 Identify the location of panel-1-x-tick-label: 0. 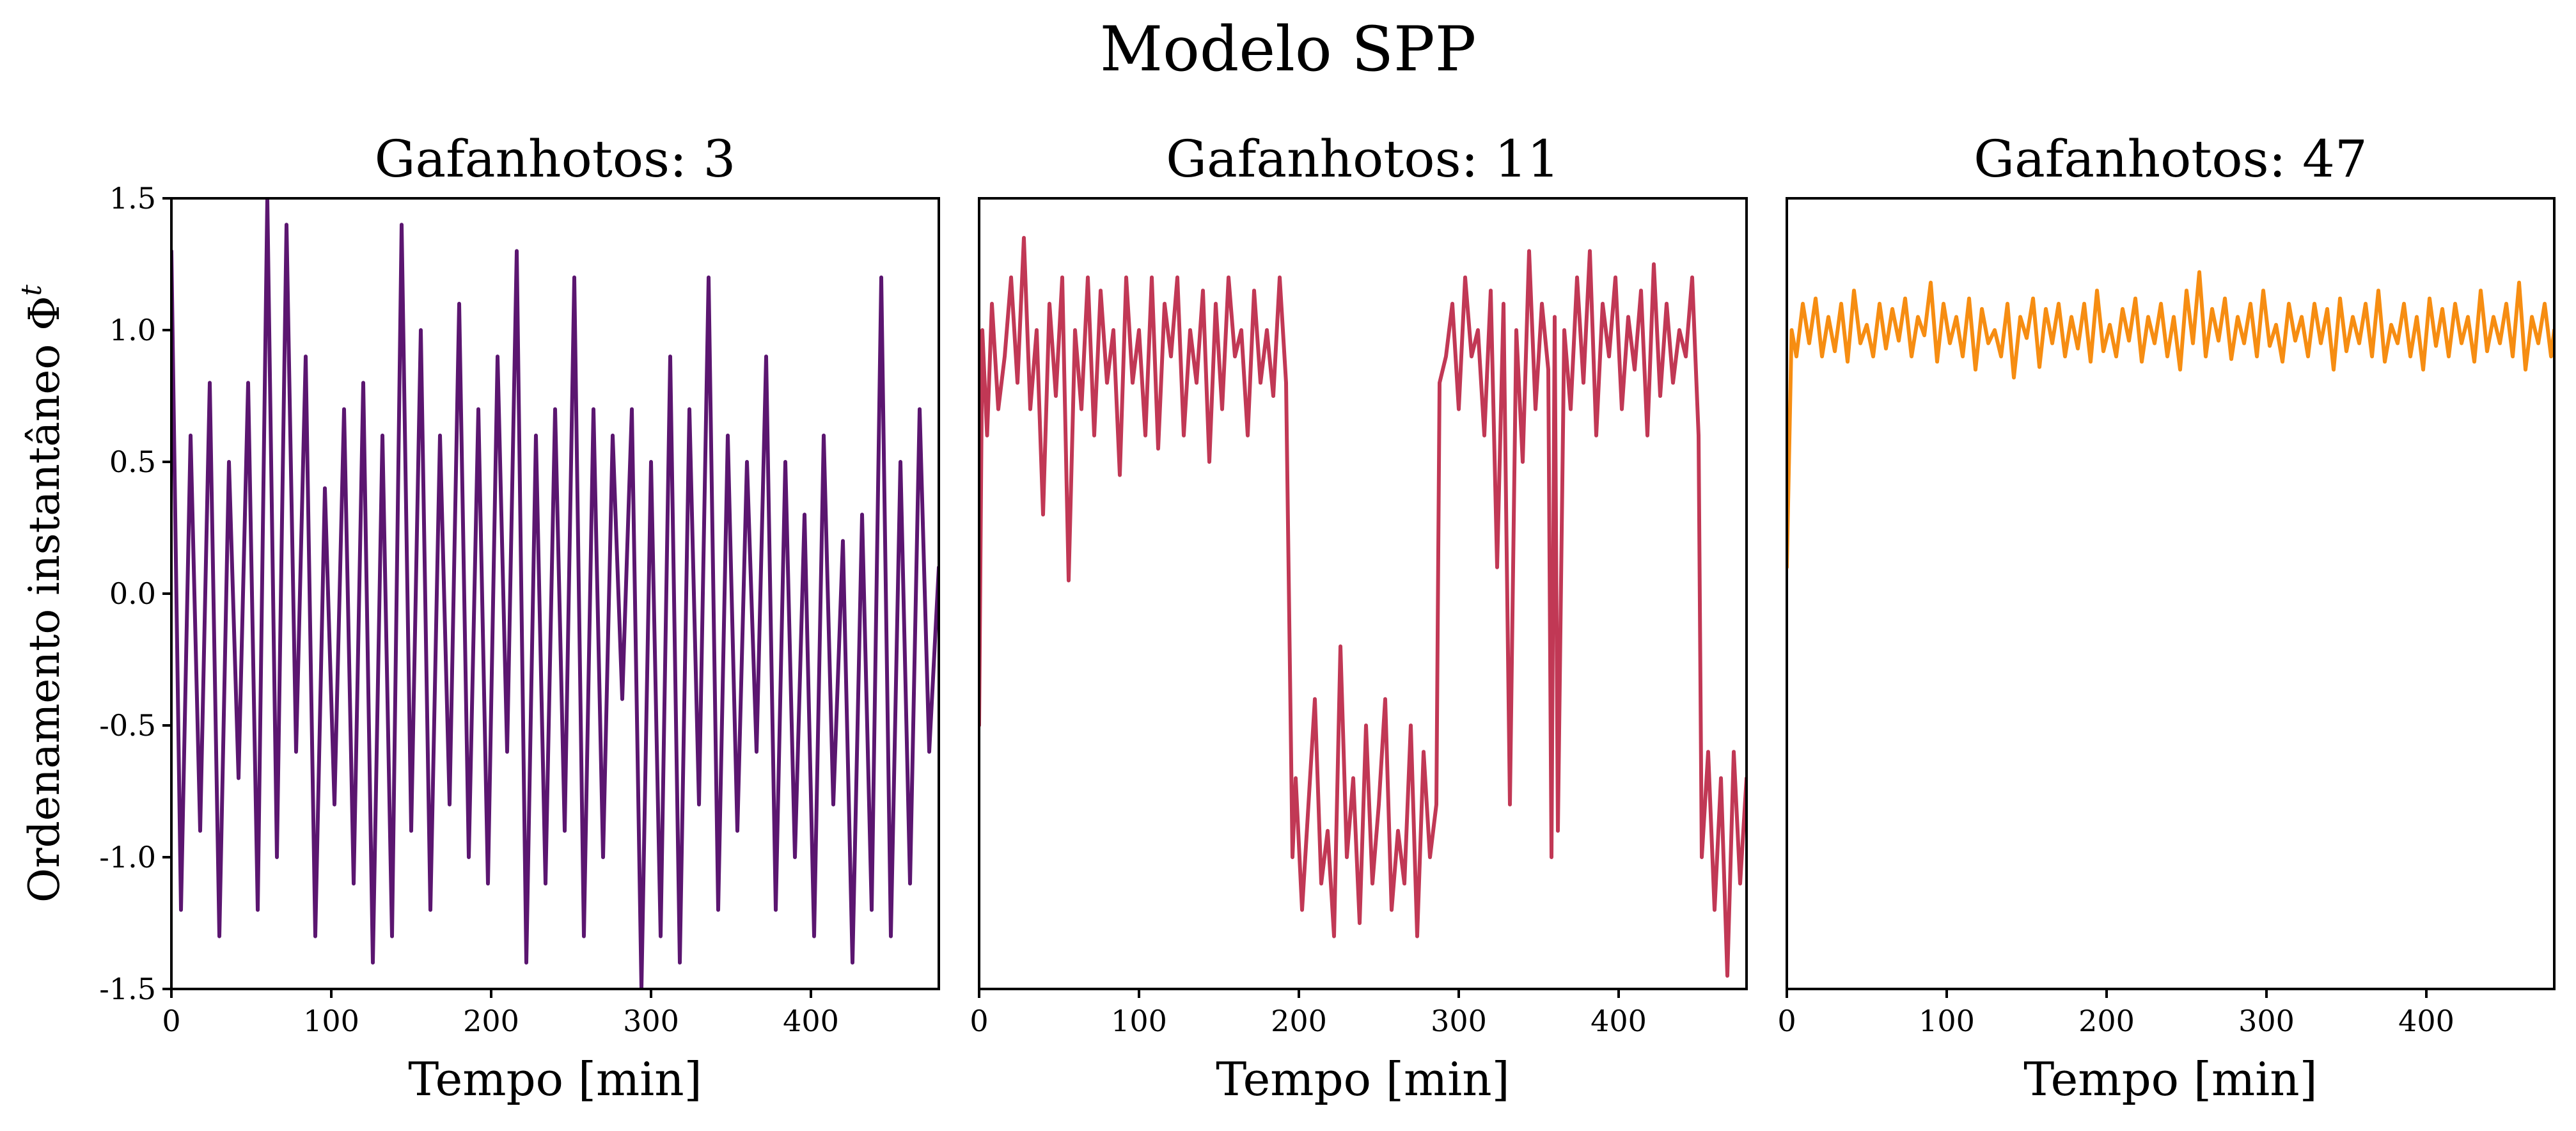
(171, 1021).